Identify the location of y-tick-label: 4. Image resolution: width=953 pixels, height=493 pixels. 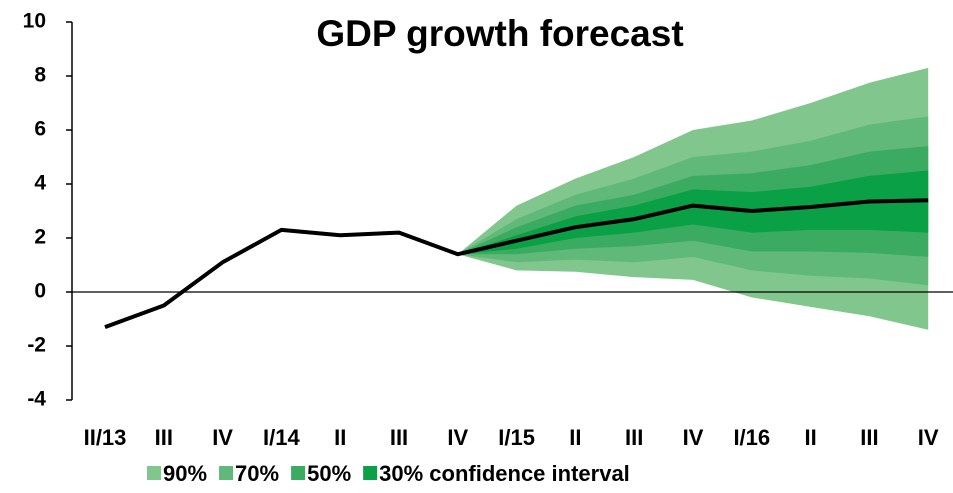
(40, 183).